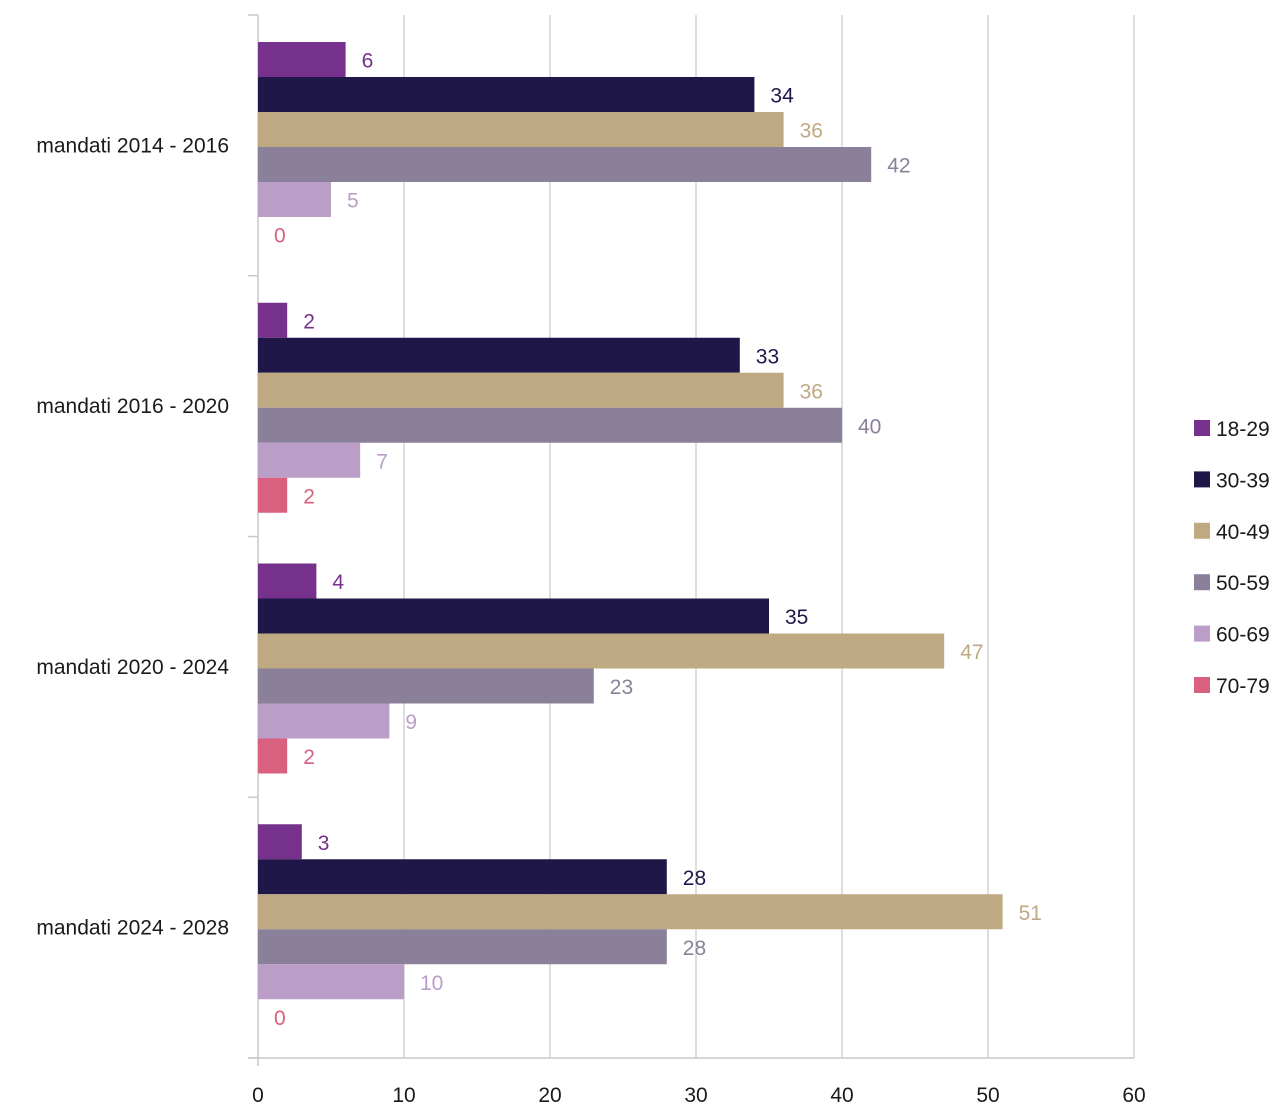 The width and height of the screenshot is (1283, 1106). What do you see at coordinates (987, 1095) in the screenshot?
I see `x-tick-label: 50` at bounding box center [987, 1095].